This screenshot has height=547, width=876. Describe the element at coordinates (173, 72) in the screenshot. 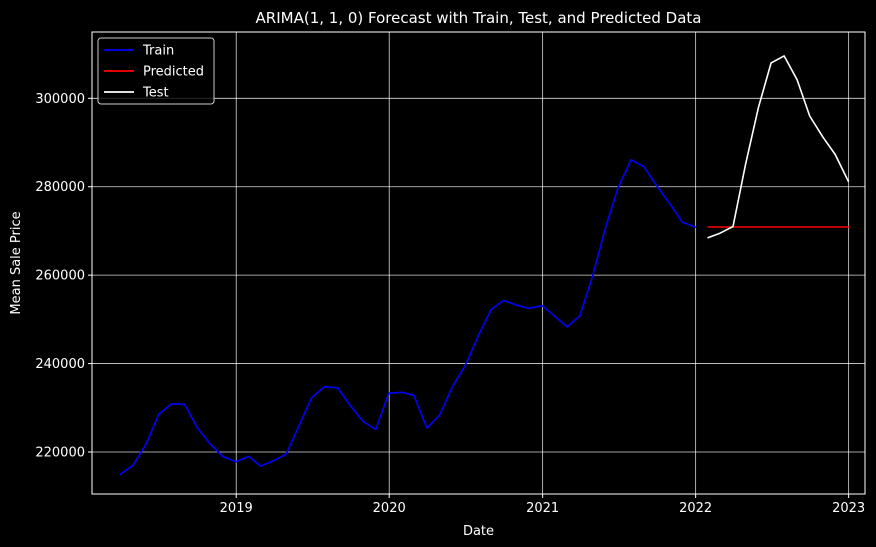

I see `legend-label-predicted: Predicted` at that location.